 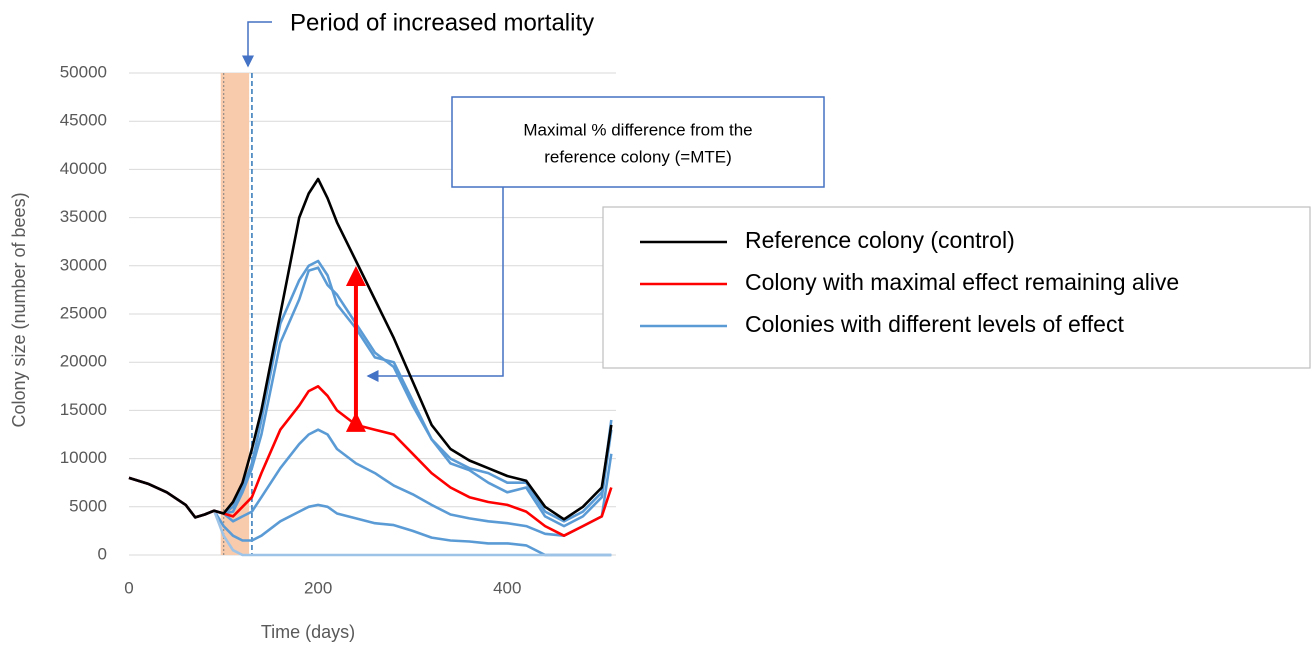 I want to click on mte-pointer, so click(x=435, y=284).